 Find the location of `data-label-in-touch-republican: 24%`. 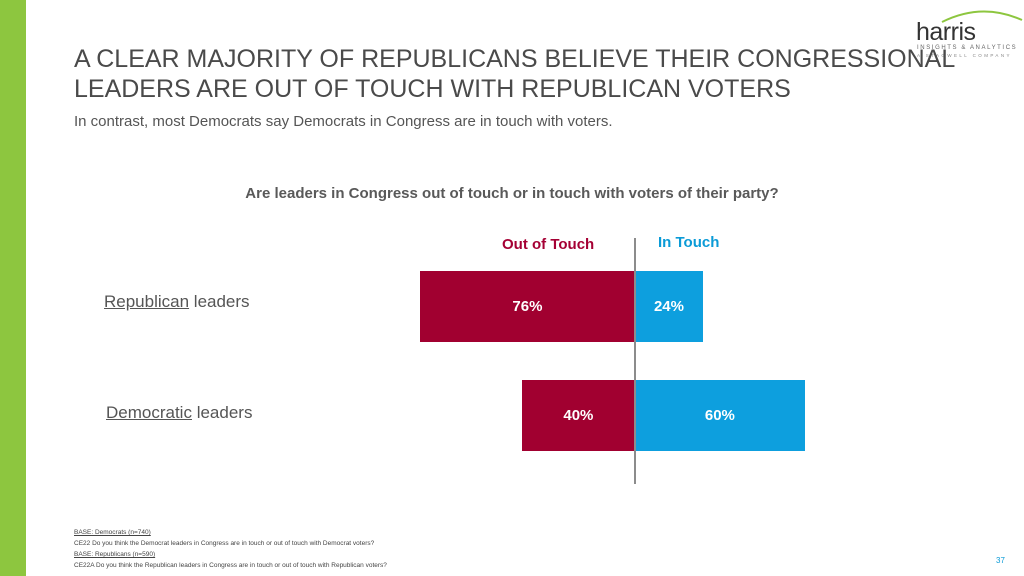

data-label-in-touch-republican: 24% is located at coordinates (668, 306).